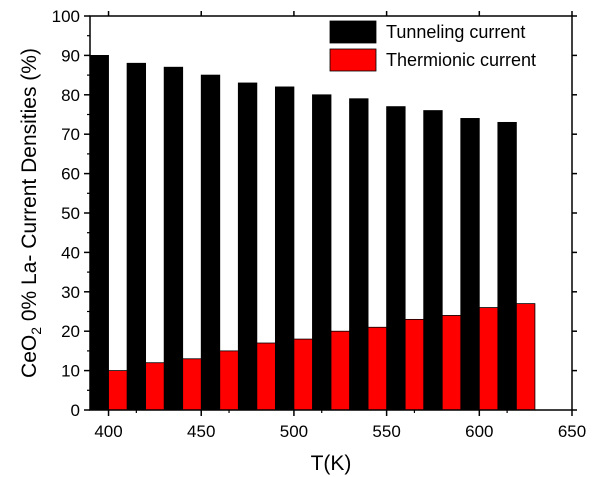  What do you see at coordinates (455, 32) in the screenshot?
I see `legend-label: Tunneling current` at bounding box center [455, 32].